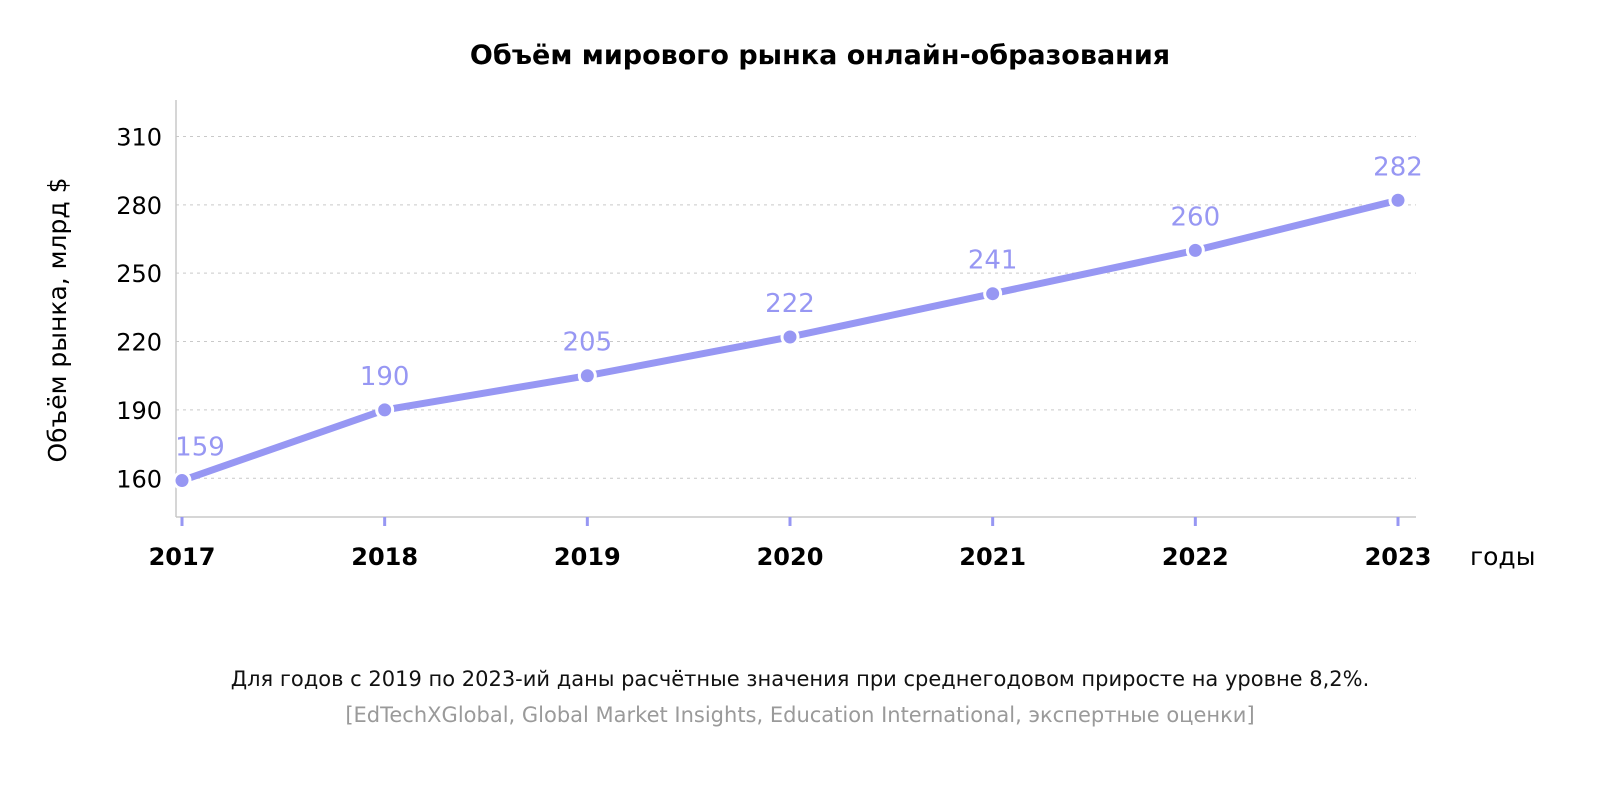 The image size is (1600, 785). Describe the element at coordinates (139, 411) in the screenshot. I see `y-tick-label: 190` at that location.